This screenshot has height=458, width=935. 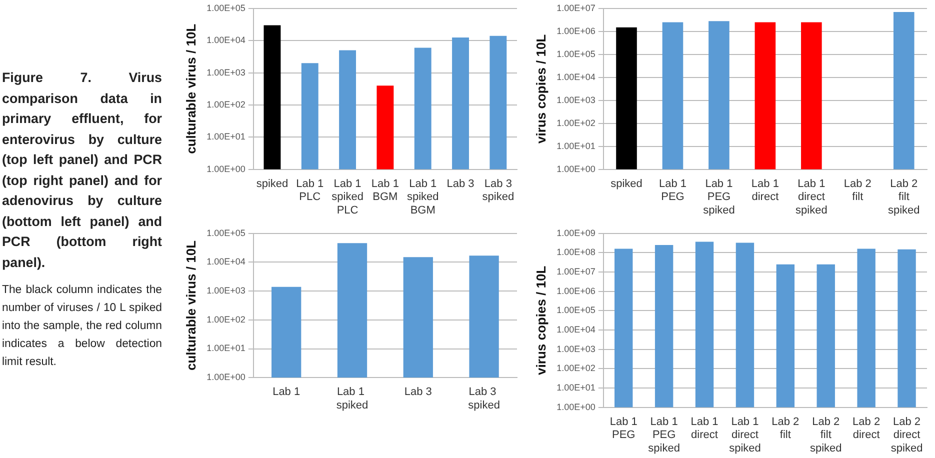 I want to click on text: The black column indicates the number of viruses / 10 L spiked into the sample, the red column indicates a below detection limit result., so click(x=82, y=326).